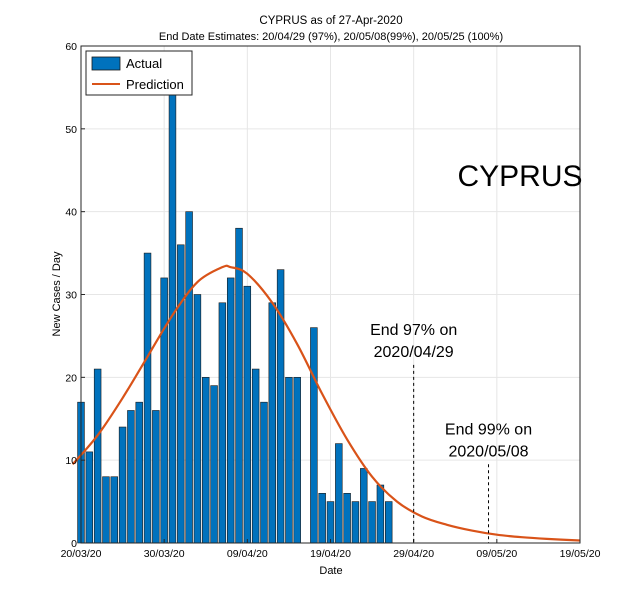 The height and width of the screenshot is (613, 640). Describe the element at coordinates (144, 63) in the screenshot. I see `legend-label-actual: Actual` at that location.